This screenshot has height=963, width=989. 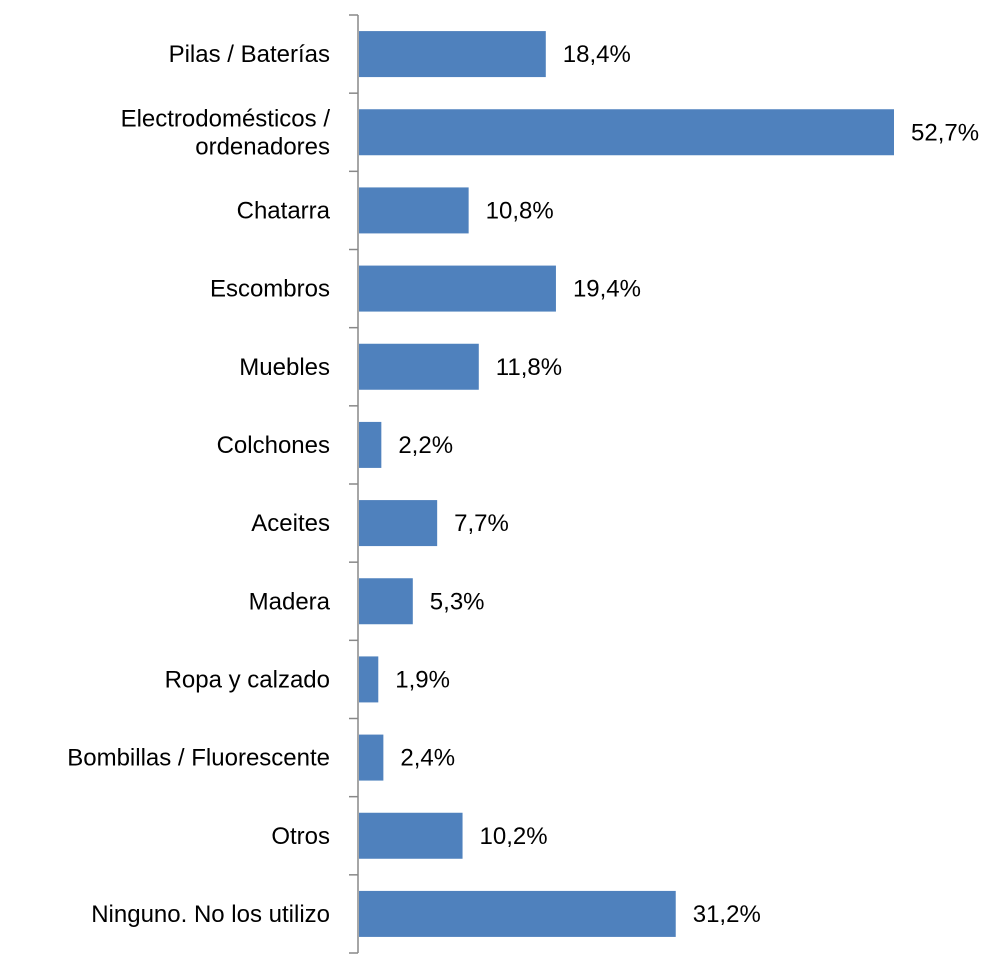 What do you see at coordinates (422, 679) in the screenshot?
I see `value-label: 1,9%` at bounding box center [422, 679].